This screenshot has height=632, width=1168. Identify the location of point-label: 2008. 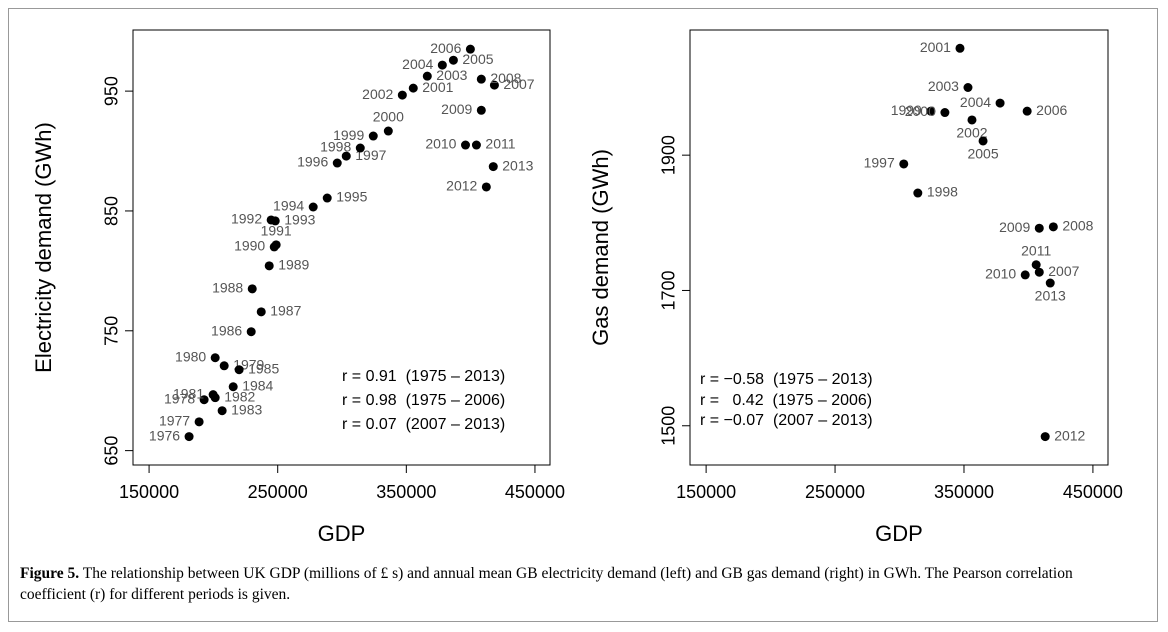
(505, 78).